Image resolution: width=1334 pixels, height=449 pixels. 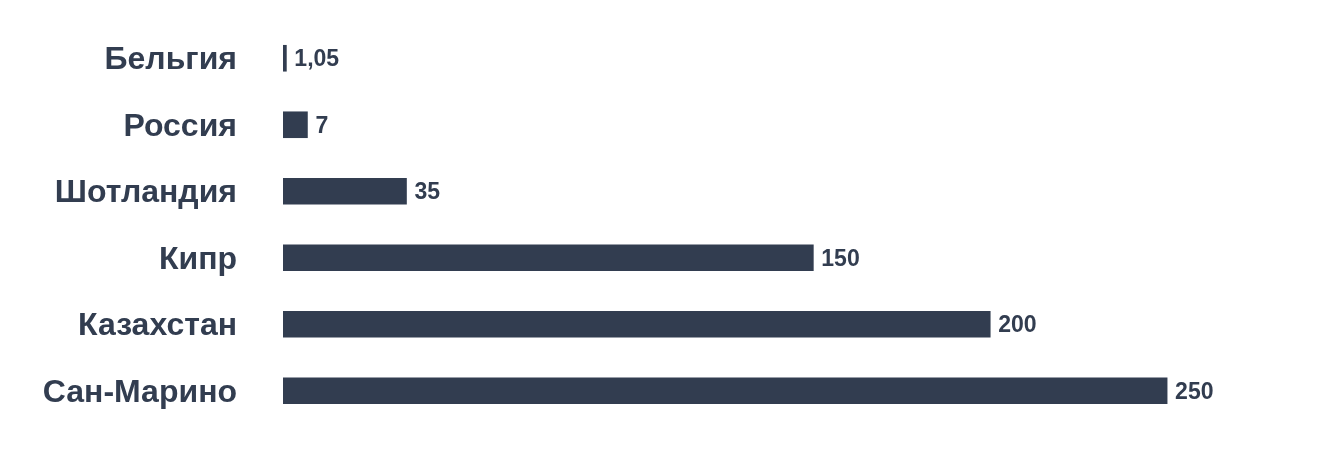 I want to click on y-tick-label: Бельгия, so click(x=170, y=58).